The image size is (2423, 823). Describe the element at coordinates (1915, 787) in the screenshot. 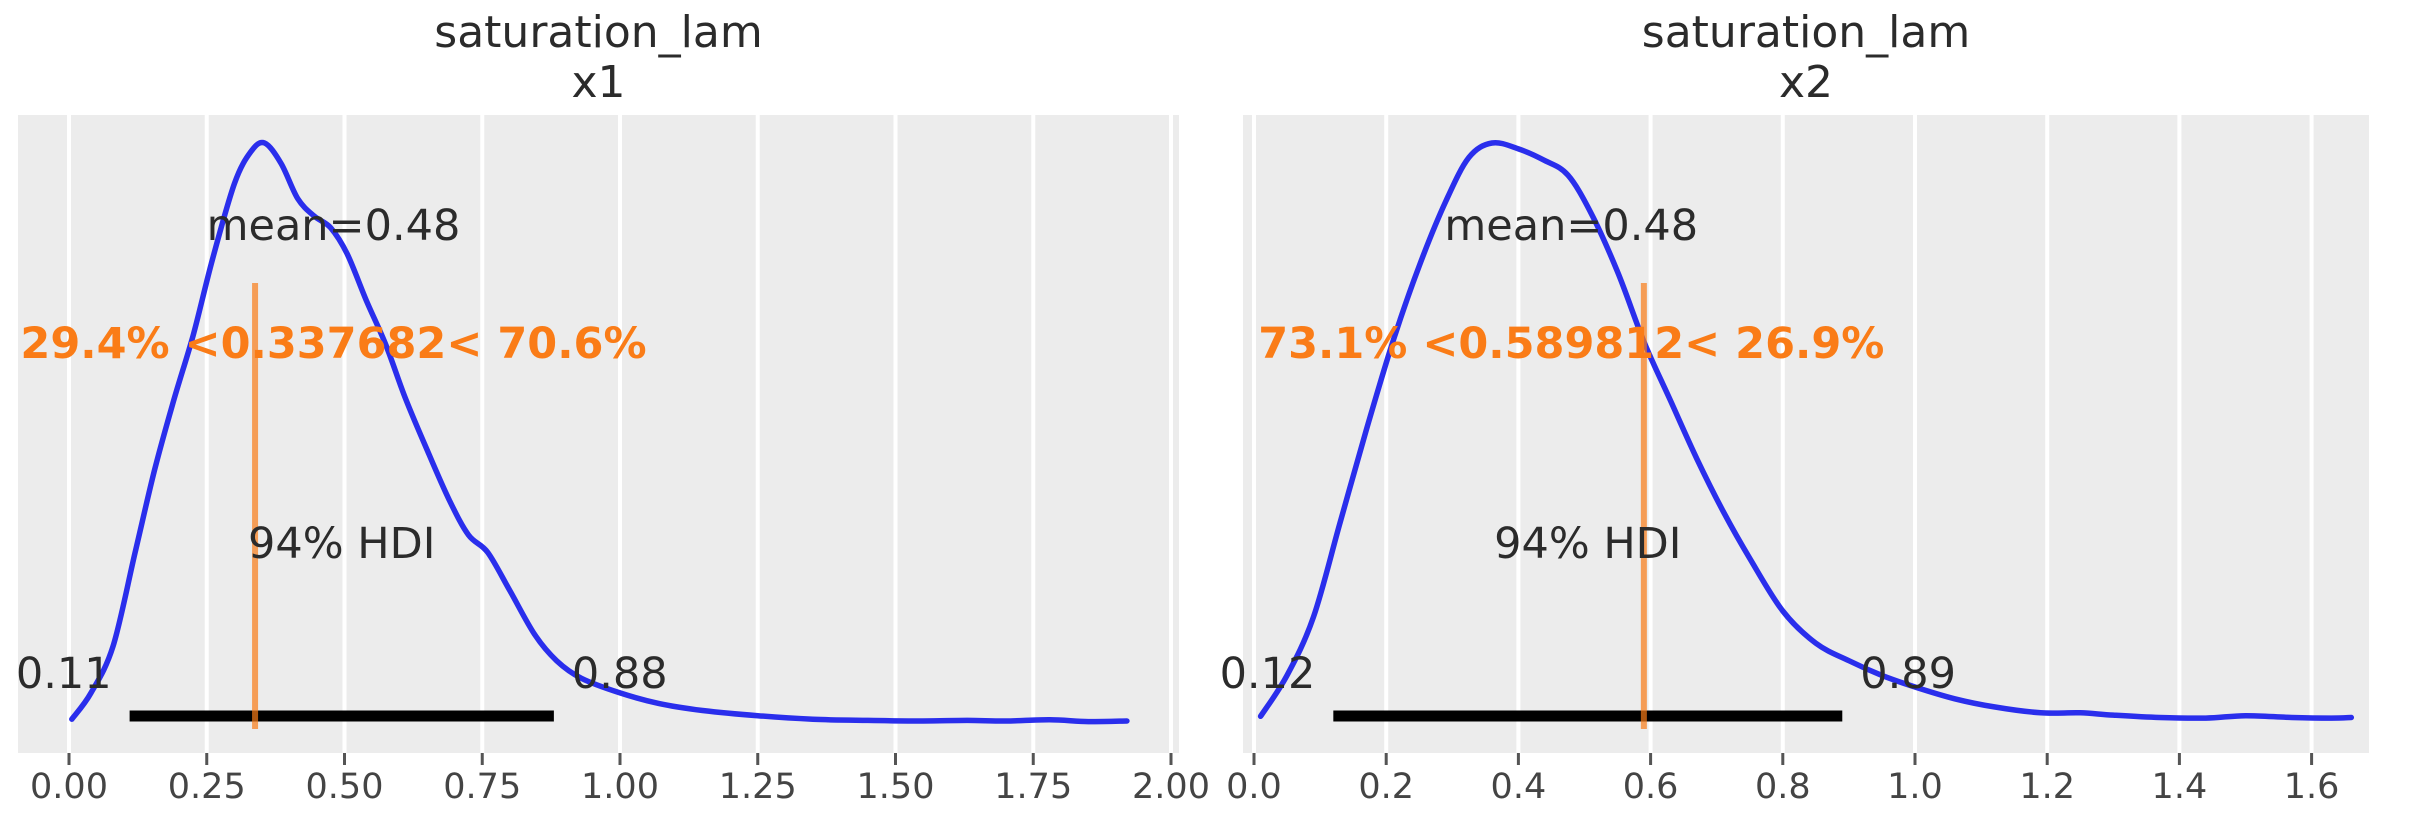

I see `x-tick-label: 1.0` at that location.